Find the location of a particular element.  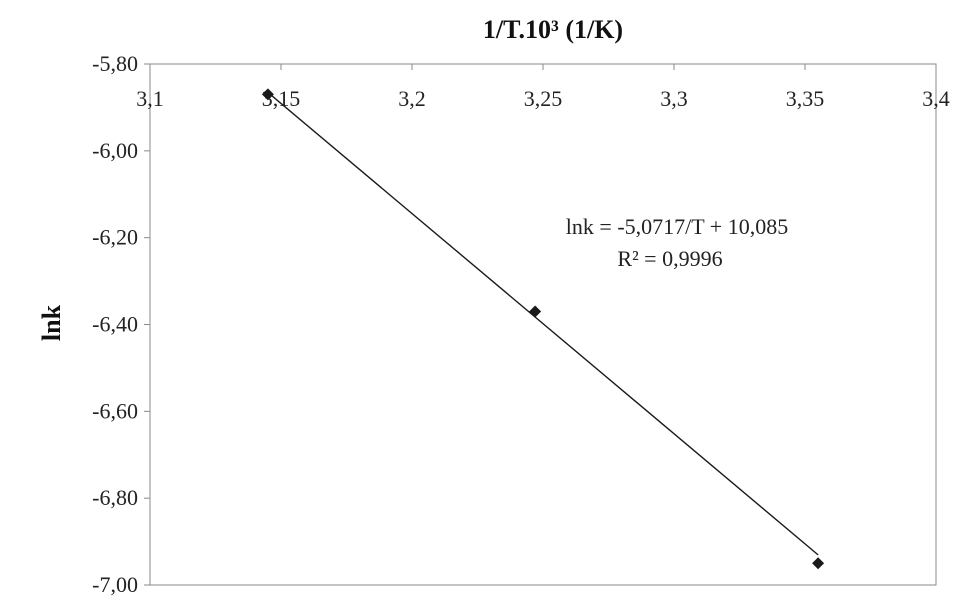

y-tick-label: -6,40 is located at coordinates (115, 324).